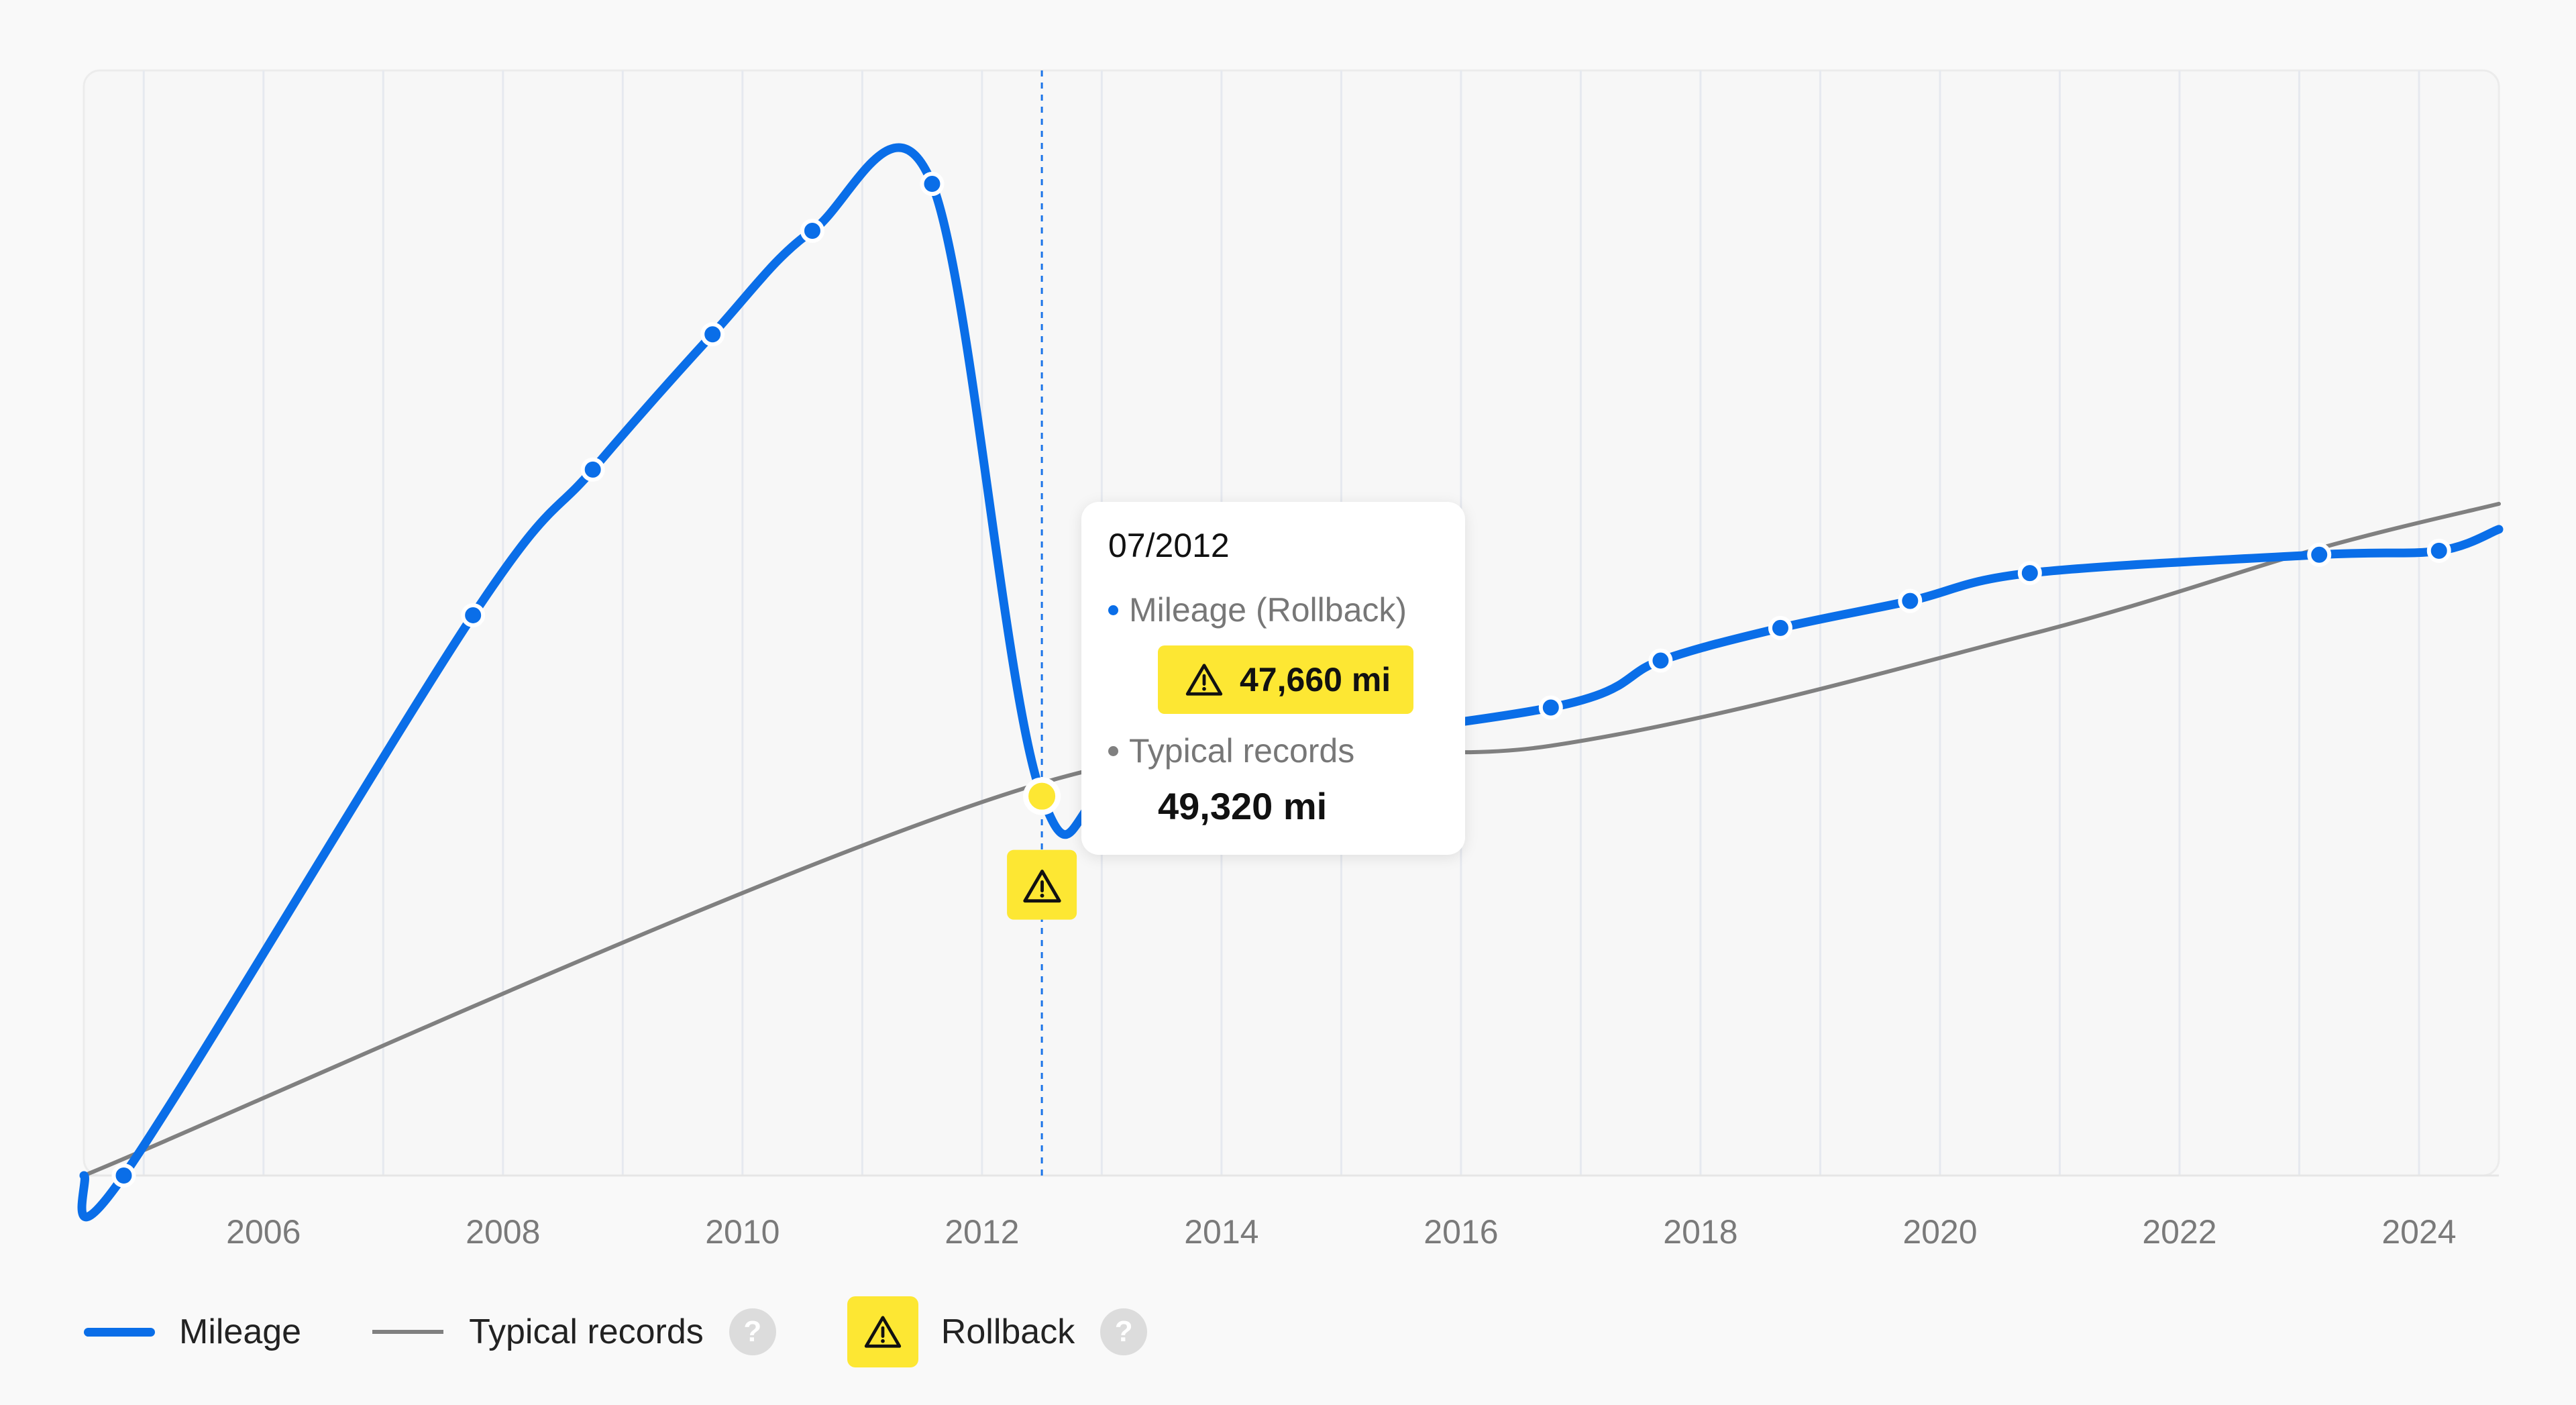 The image size is (2576, 1405). I want to click on x-tick-label: 2020, so click(1939, 1232).